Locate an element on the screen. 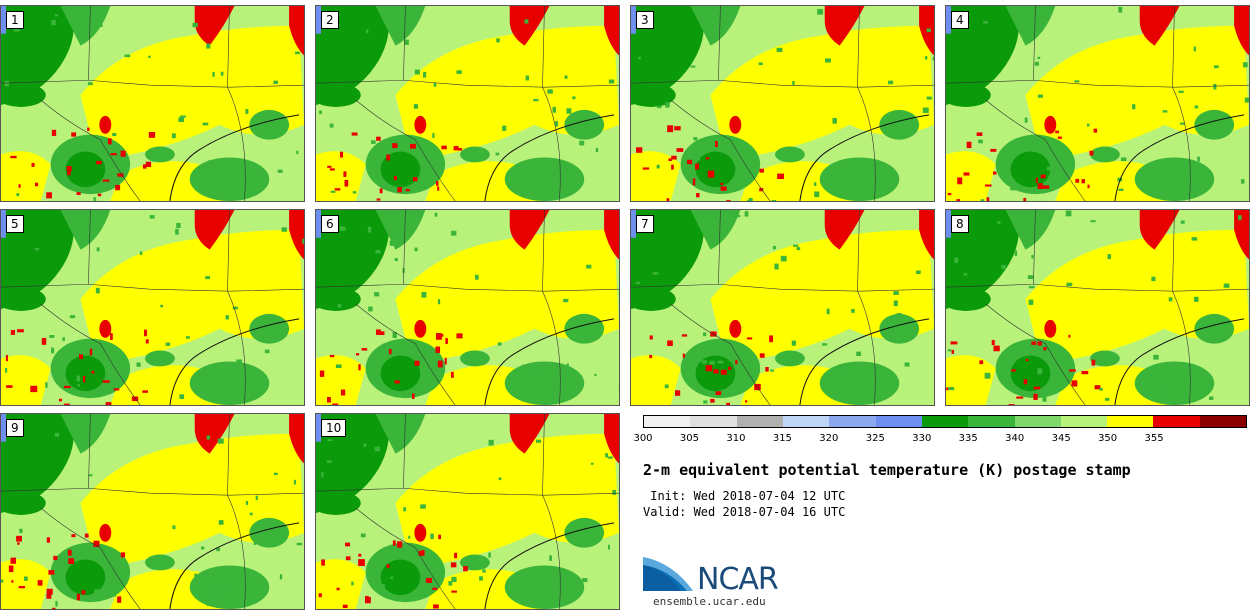  colorbar-tick-label: 325 is located at coordinates (875, 438).